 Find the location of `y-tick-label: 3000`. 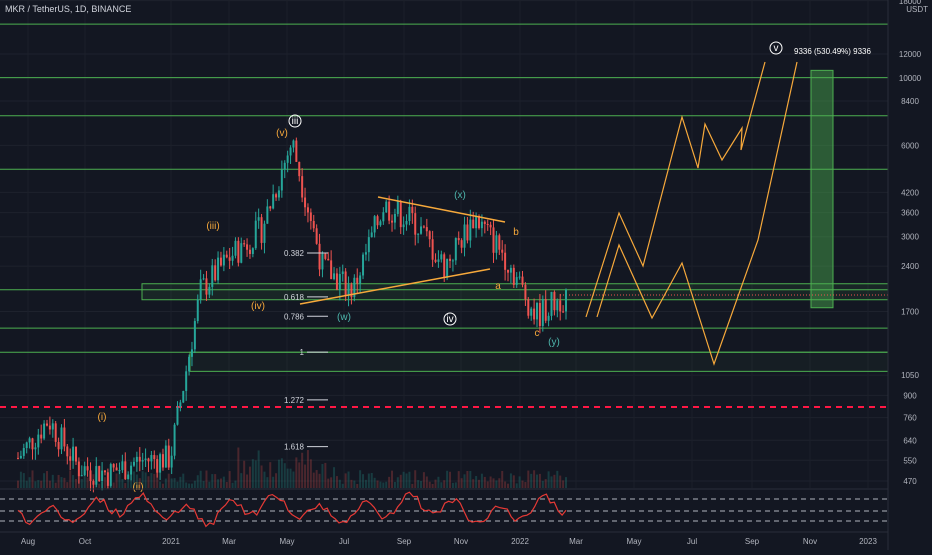

y-tick-label: 3000 is located at coordinates (910, 237).